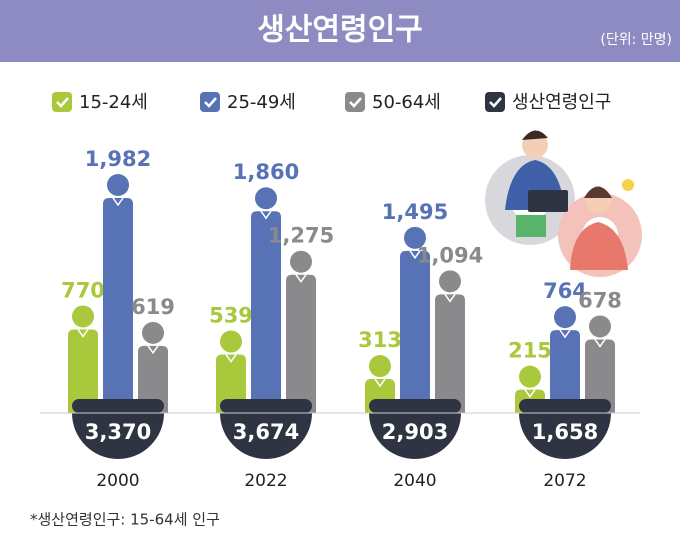 This screenshot has height=548, width=680. I want to click on value-label: 770, so click(83, 290).